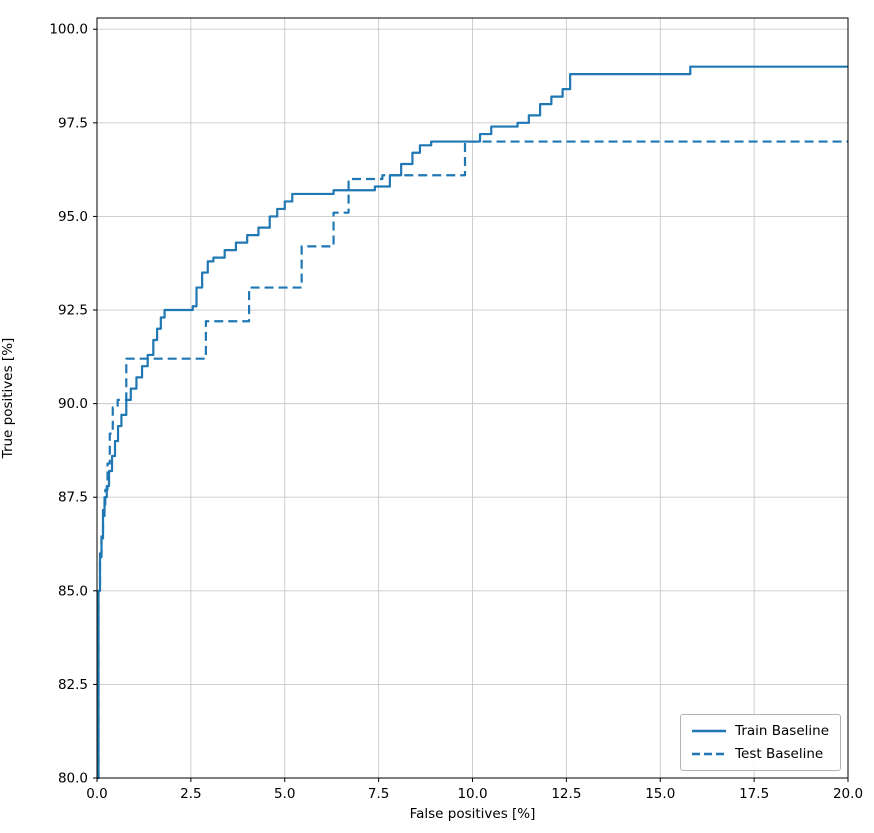  What do you see at coordinates (73, 404) in the screenshot?
I see `y-tick-label: 90.0` at bounding box center [73, 404].